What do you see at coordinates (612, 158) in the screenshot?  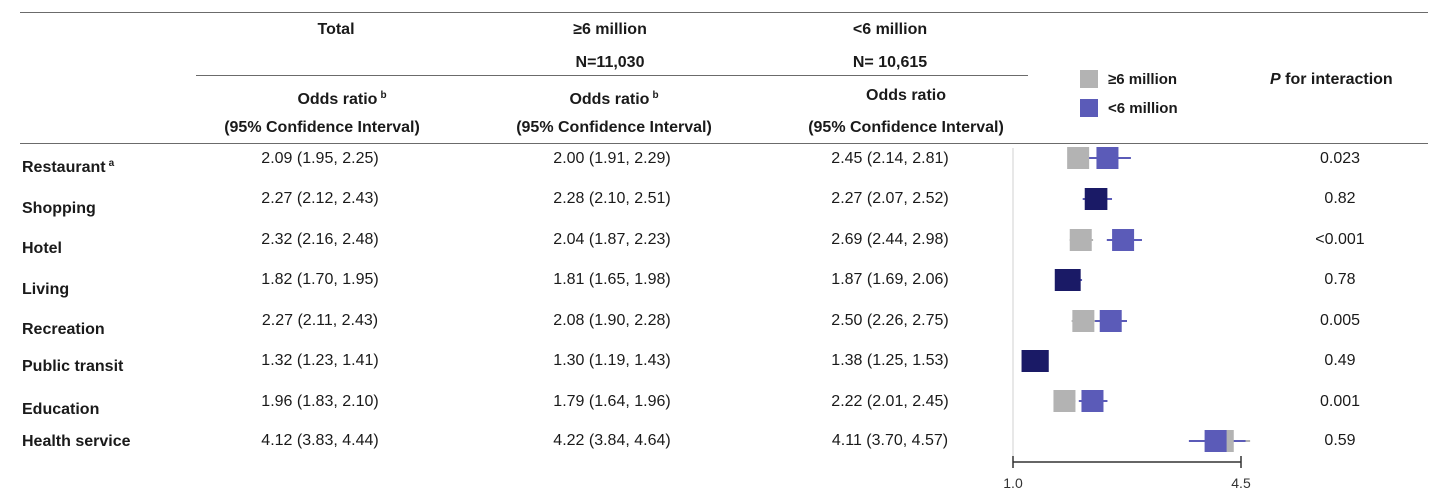 I see `cell-ge6: 2.00 (1.91, 2.29)` at bounding box center [612, 158].